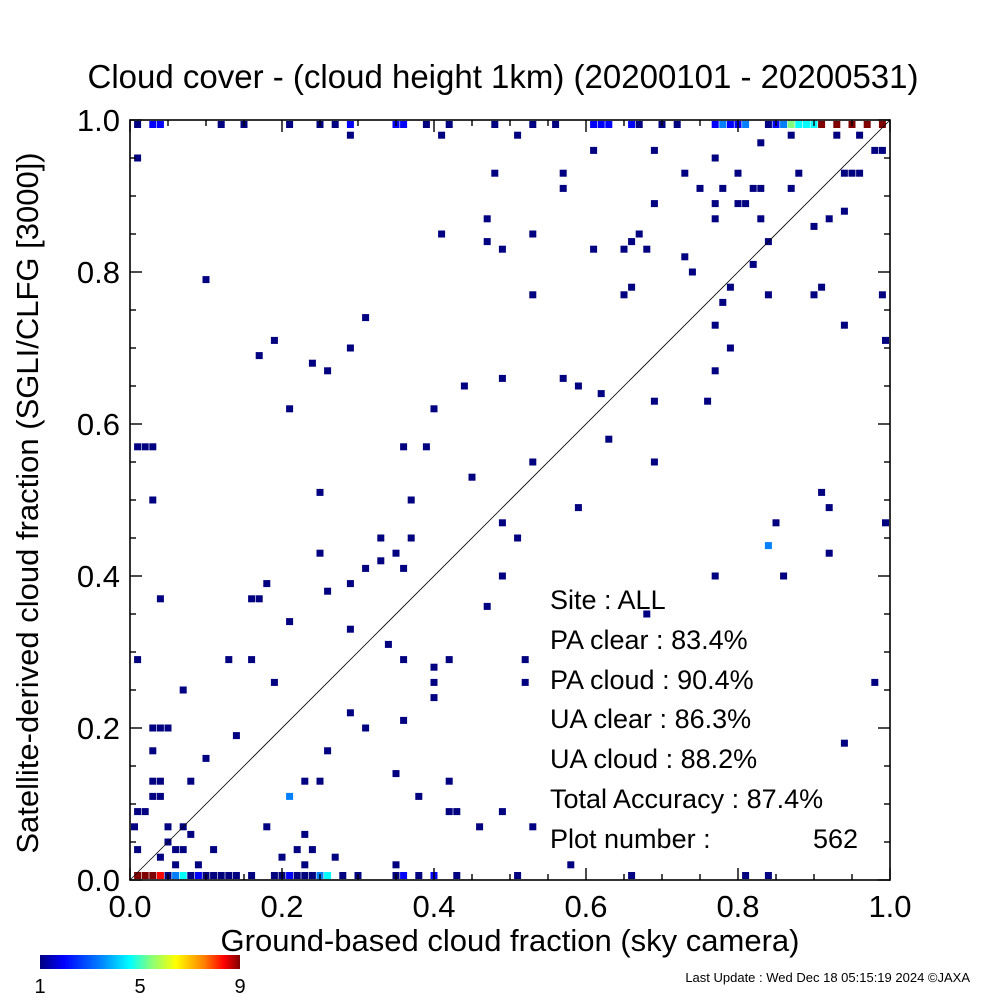 This screenshot has width=1000, height=1000. What do you see at coordinates (650, 719) in the screenshot?
I see `stat-ua-clear: UA clear : 86.3%` at bounding box center [650, 719].